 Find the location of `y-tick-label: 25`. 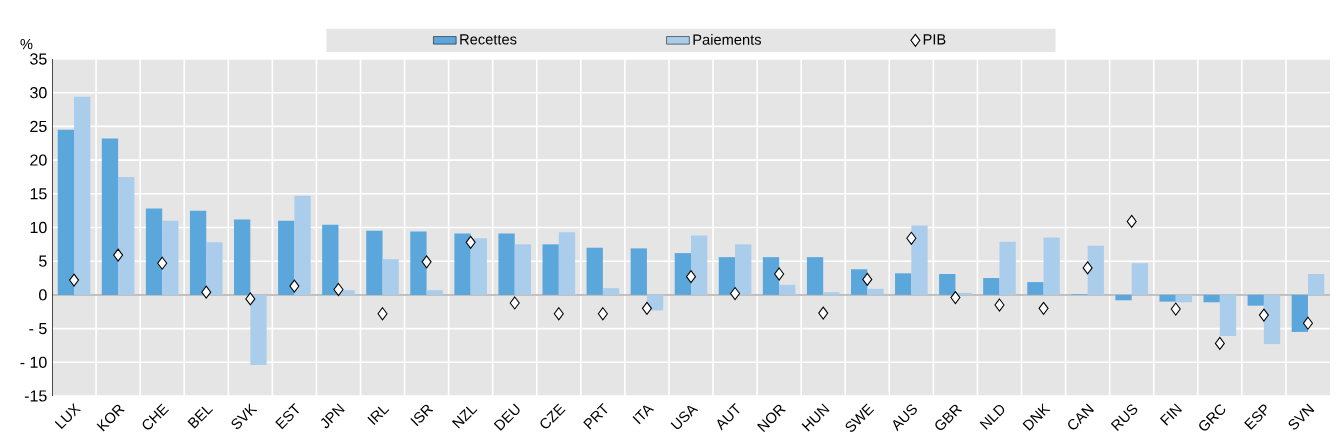

y-tick-label: 25 is located at coordinates (38, 126).